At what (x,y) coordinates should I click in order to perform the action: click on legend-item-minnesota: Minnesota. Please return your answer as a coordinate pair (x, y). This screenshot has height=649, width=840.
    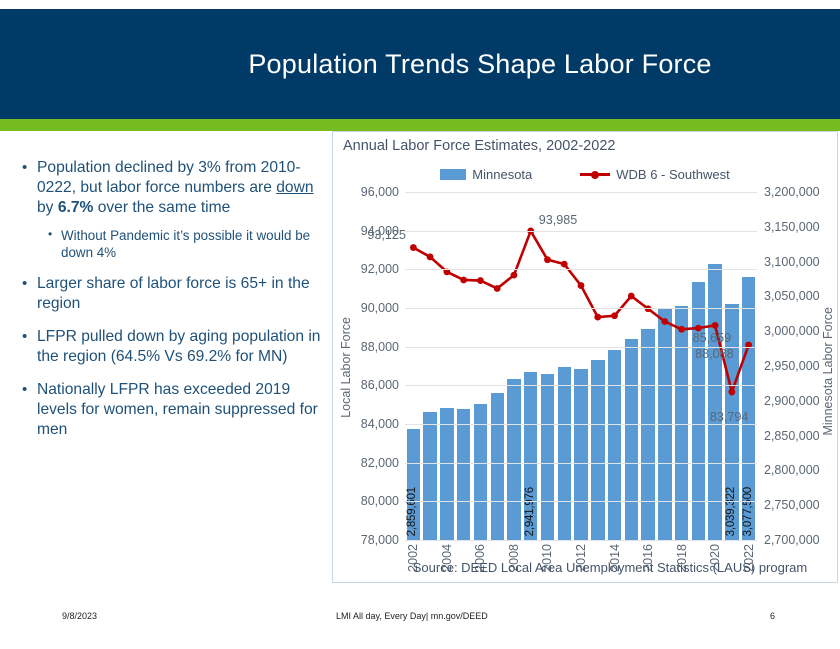
    Looking at the image, I should click on (486, 174).